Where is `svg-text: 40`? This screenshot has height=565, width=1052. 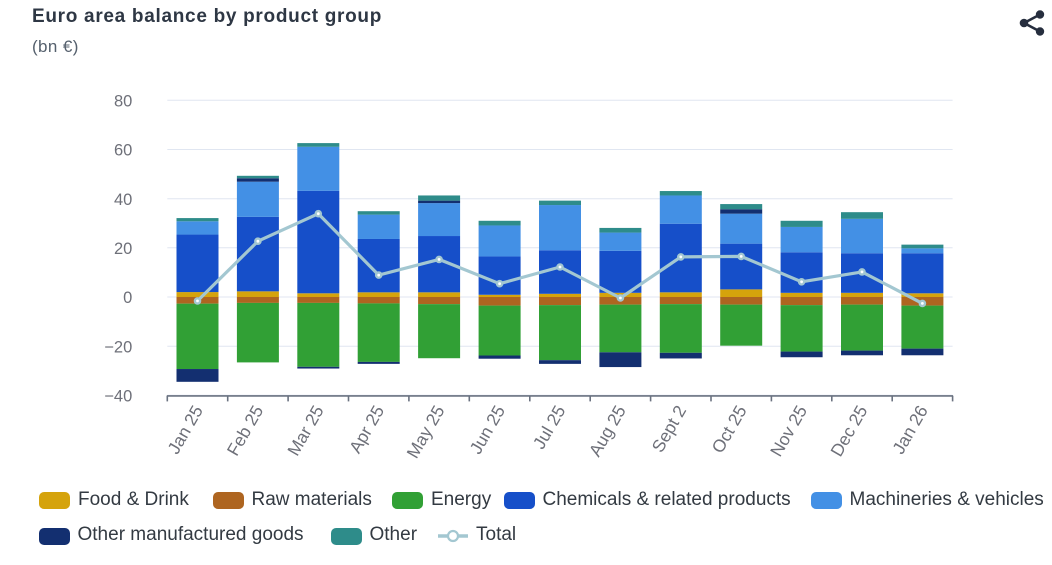
svg-text: 40 is located at coordinates (123, 200).